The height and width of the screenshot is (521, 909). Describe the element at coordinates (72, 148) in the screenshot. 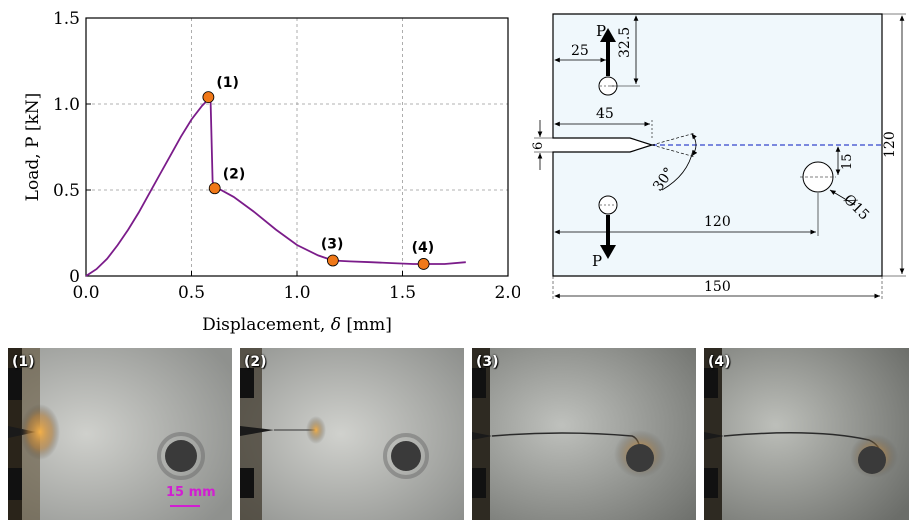

I see `y-axis-ticks: 0 0.5 1.0 1.5` at that location.